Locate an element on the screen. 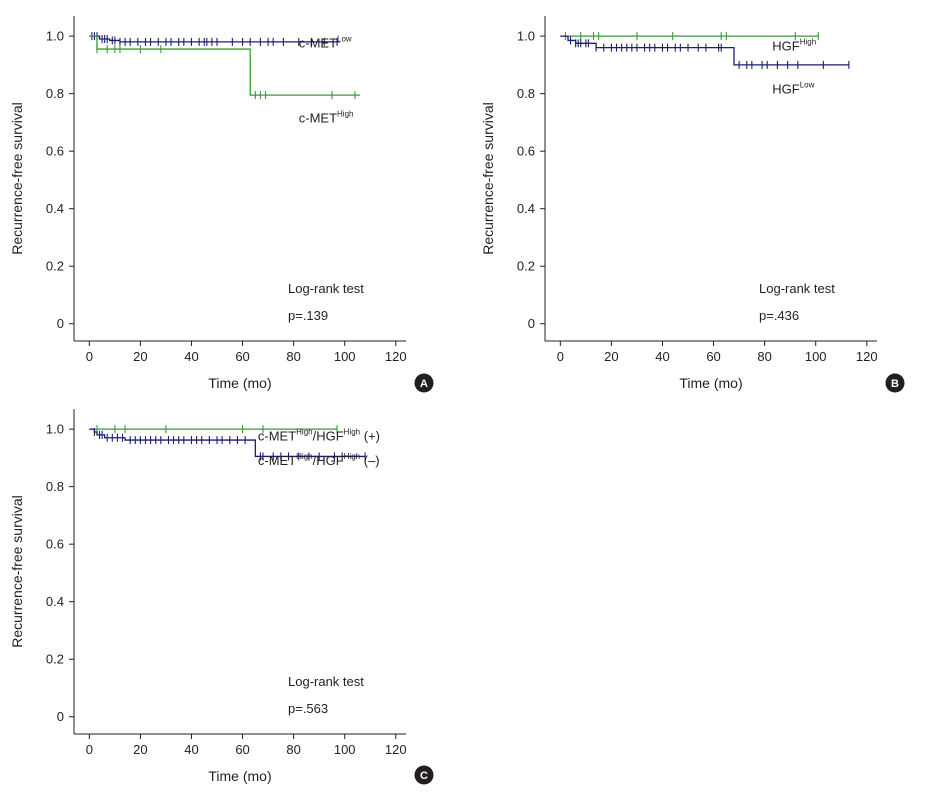 The height and width of the screenshot is (804, 928). curve-label: c-METHigh is located at coordinates (326, 117).